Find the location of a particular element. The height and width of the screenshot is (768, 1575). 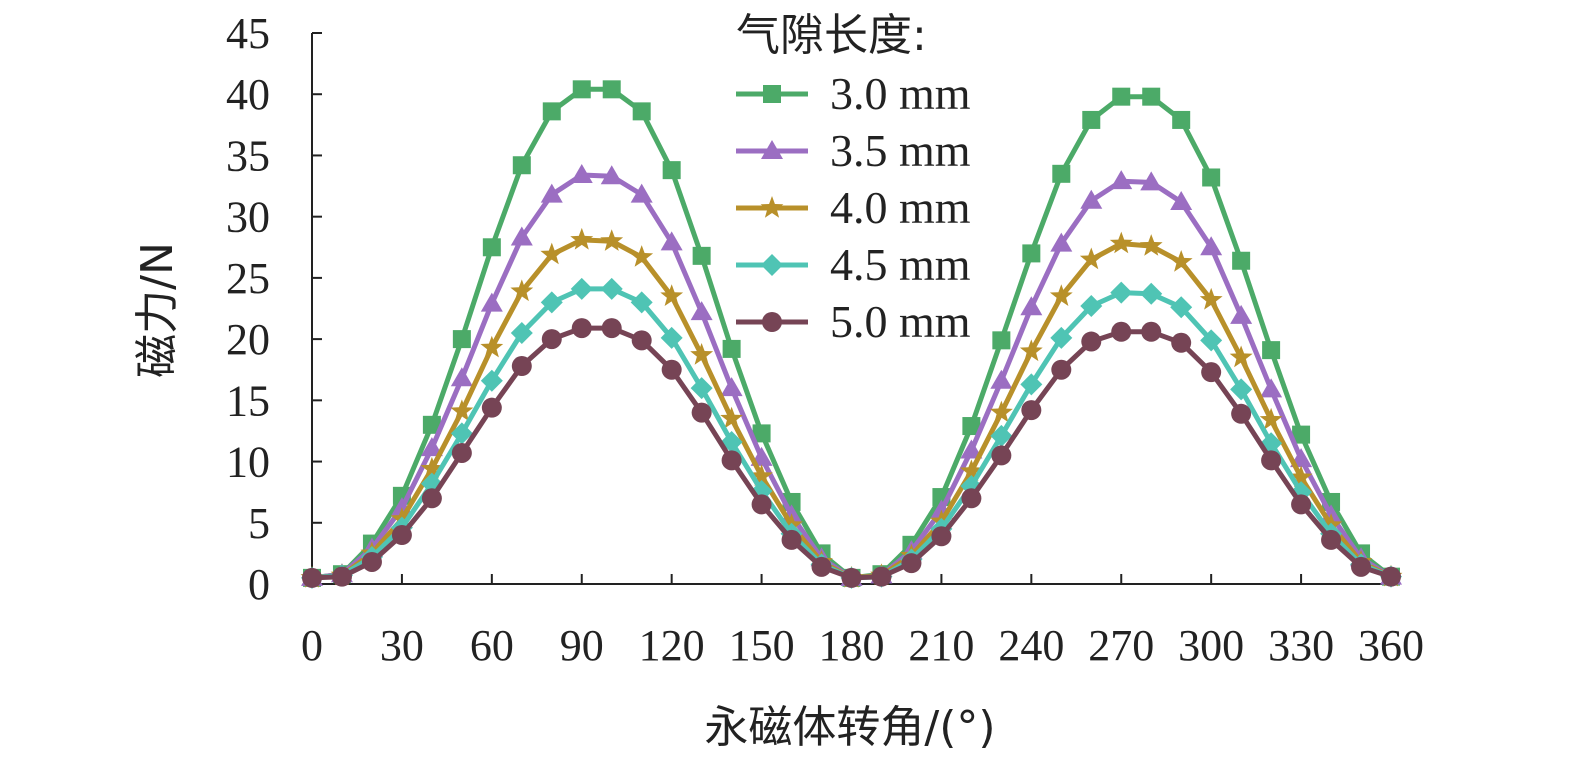

legend-label: 4.0 mm is located at coordinates (900, 207).